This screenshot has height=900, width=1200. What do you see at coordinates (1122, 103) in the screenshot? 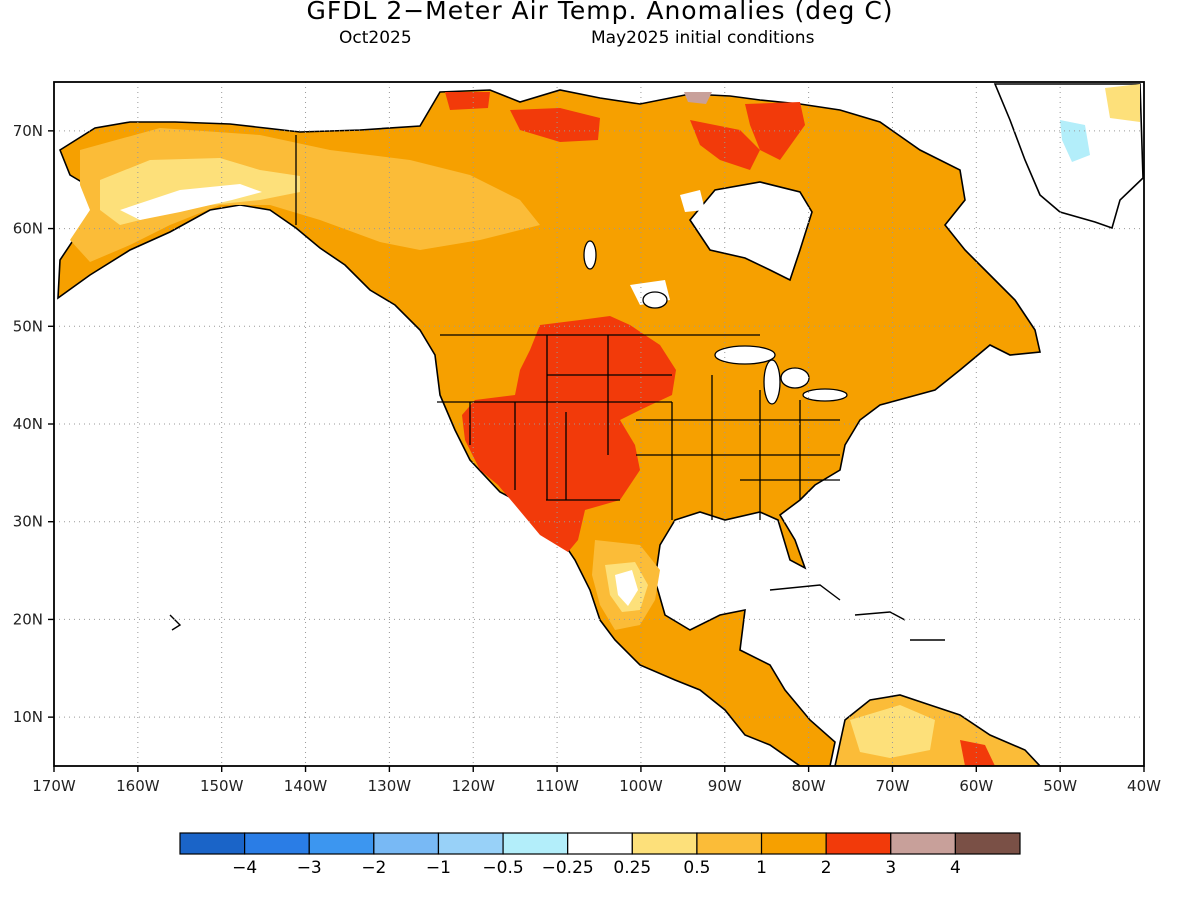
I see `greenland-warm-spot` at bounding box center [1122, 103].